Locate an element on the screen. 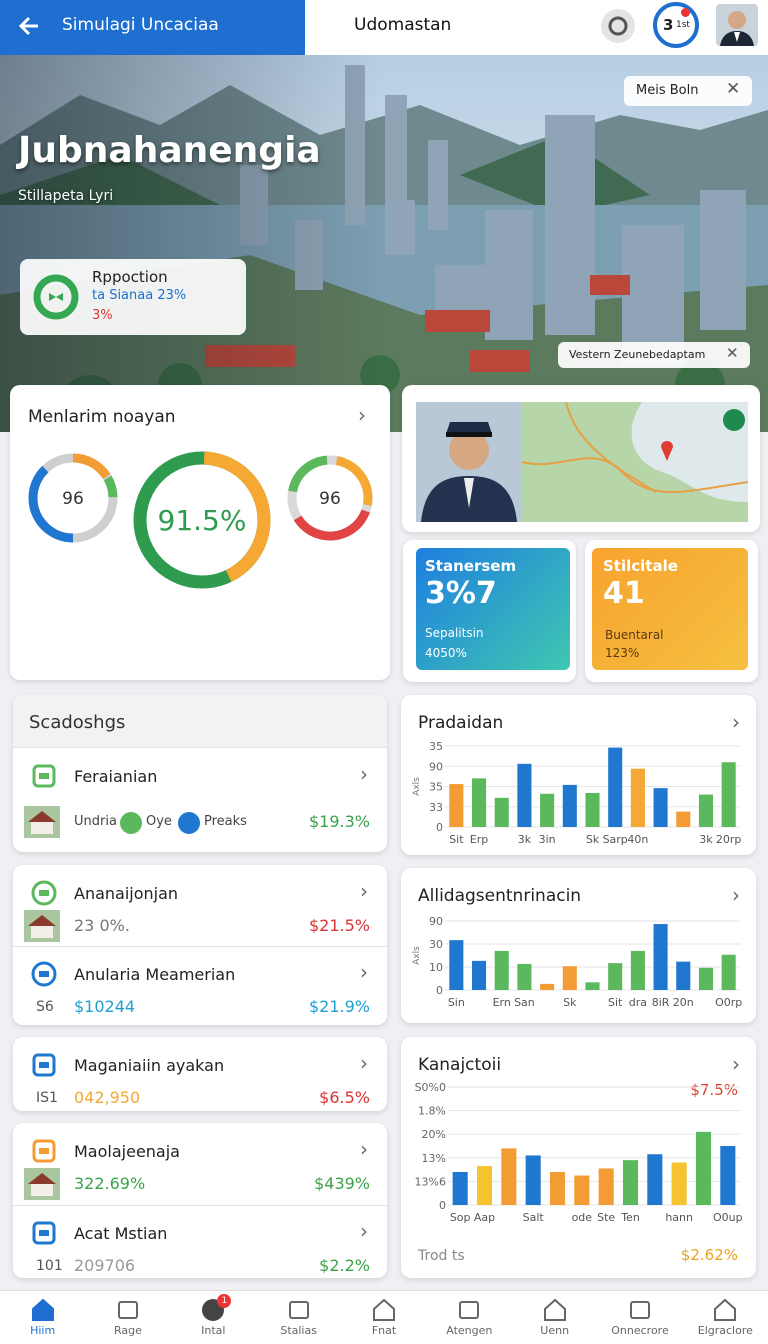  nav-item: Onnecrore is located at coordinates (639, 1317).